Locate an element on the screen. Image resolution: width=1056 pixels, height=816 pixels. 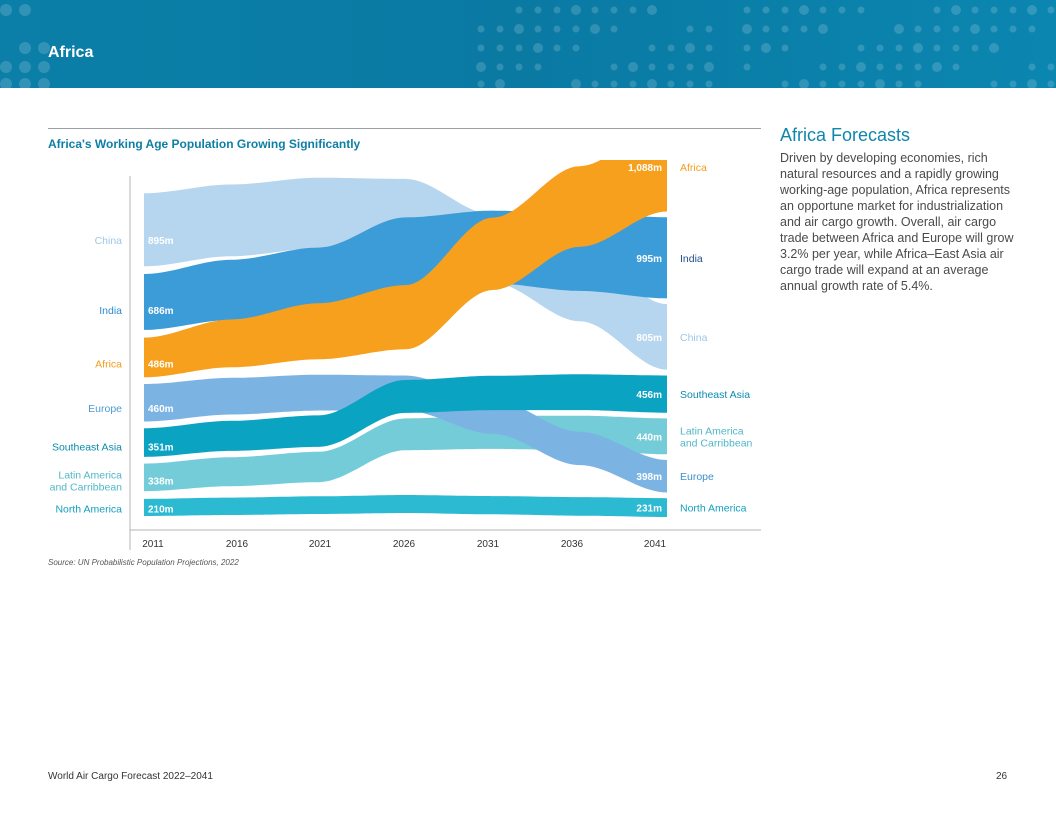
left-label-india: India is located at coordinates (110, 311).